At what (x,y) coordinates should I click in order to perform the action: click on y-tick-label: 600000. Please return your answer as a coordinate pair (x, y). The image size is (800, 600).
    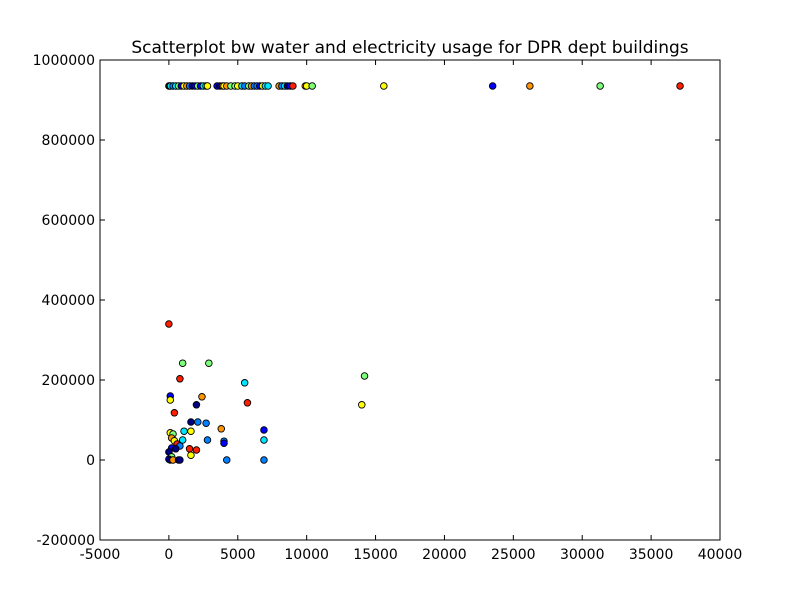
    Looking at the image, I should click on (68, 221).